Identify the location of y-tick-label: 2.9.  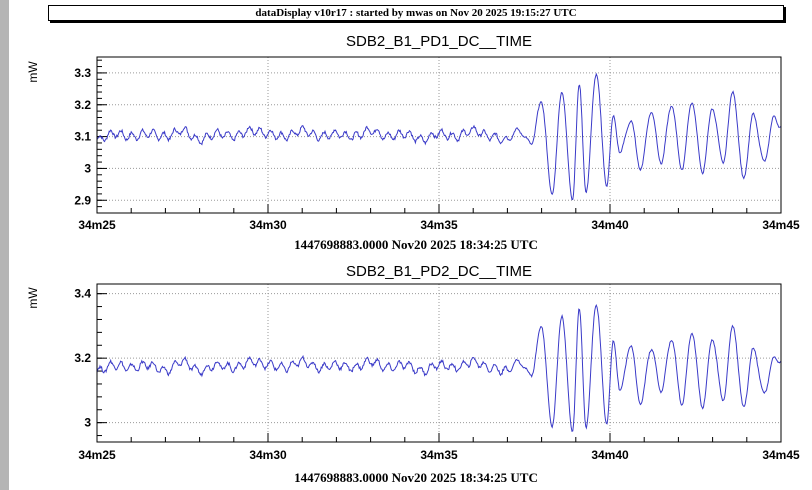
(82, 200).